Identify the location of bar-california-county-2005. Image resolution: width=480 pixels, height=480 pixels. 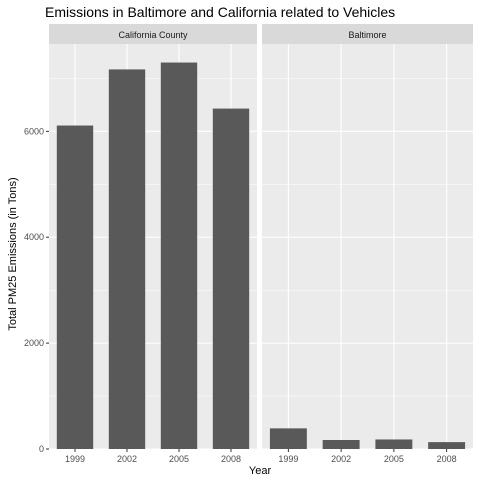
(179, 255).